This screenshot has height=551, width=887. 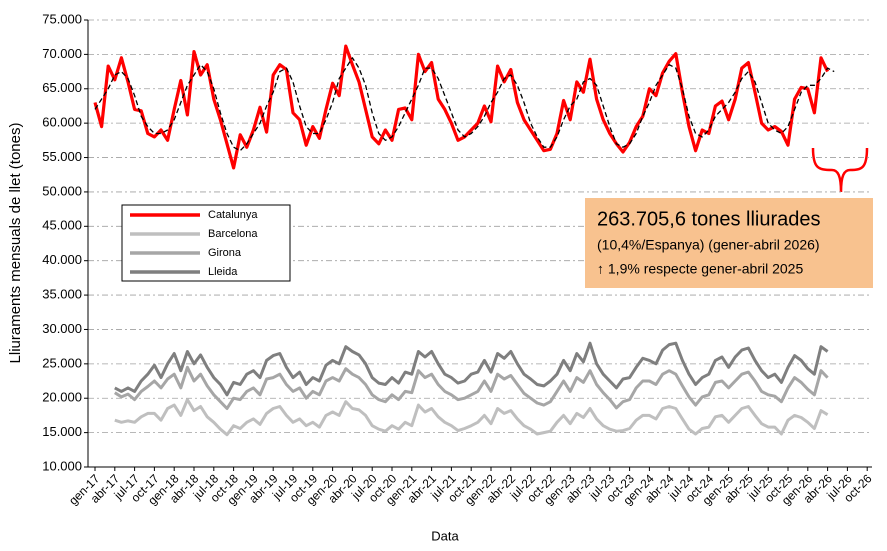 What do you see at coordinates (62, 87) in the screenshot?
I see `y-tick-label: 65.000` at bounding box center [62, 87].